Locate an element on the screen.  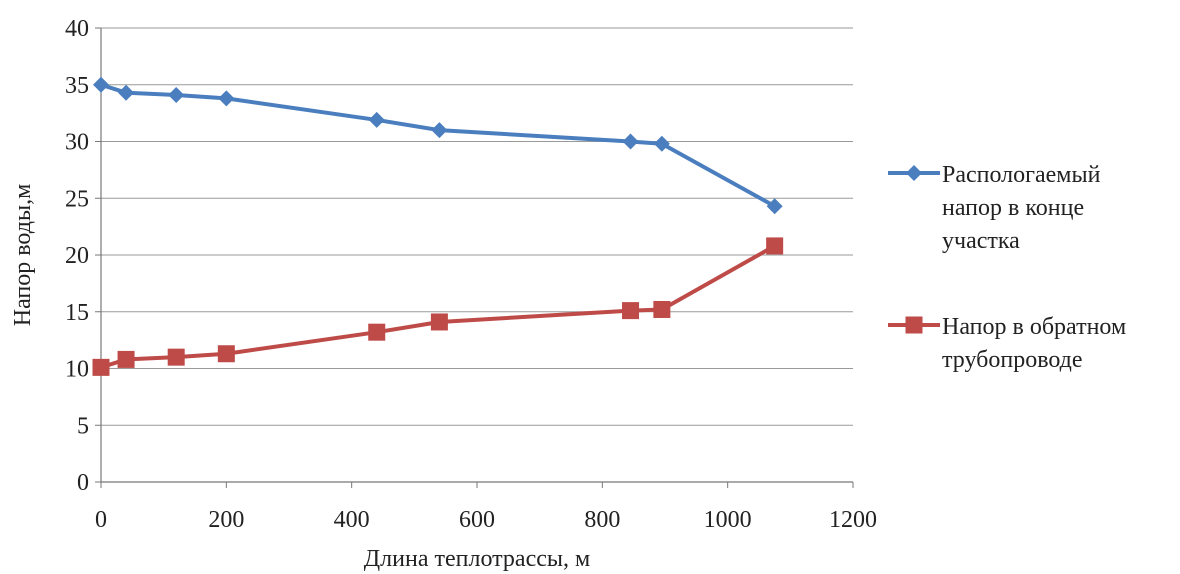
legend-item-1: Распологаемый напор в конце участка is located at coordinates (994, 208).